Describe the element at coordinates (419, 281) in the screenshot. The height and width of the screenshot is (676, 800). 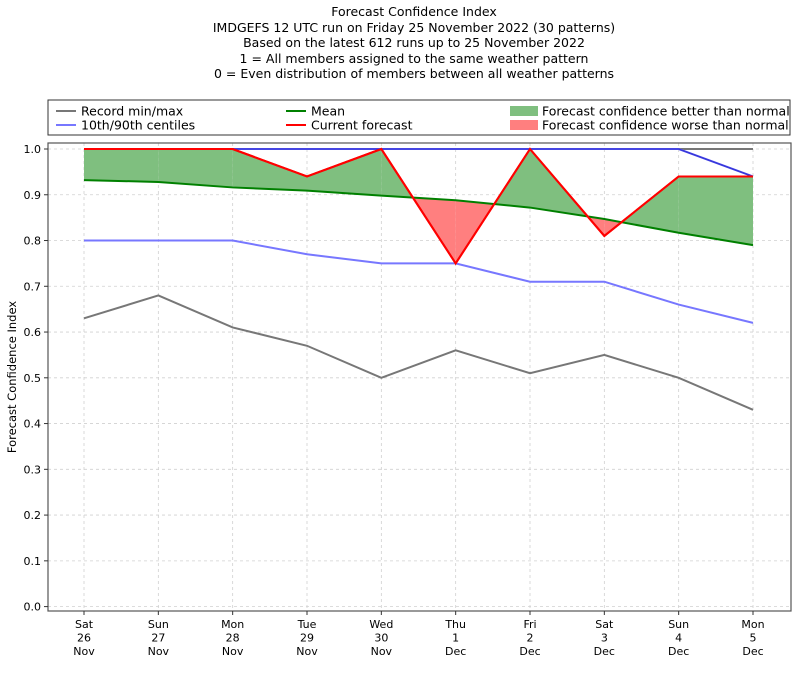
I see `line-10th-centile` at that location.